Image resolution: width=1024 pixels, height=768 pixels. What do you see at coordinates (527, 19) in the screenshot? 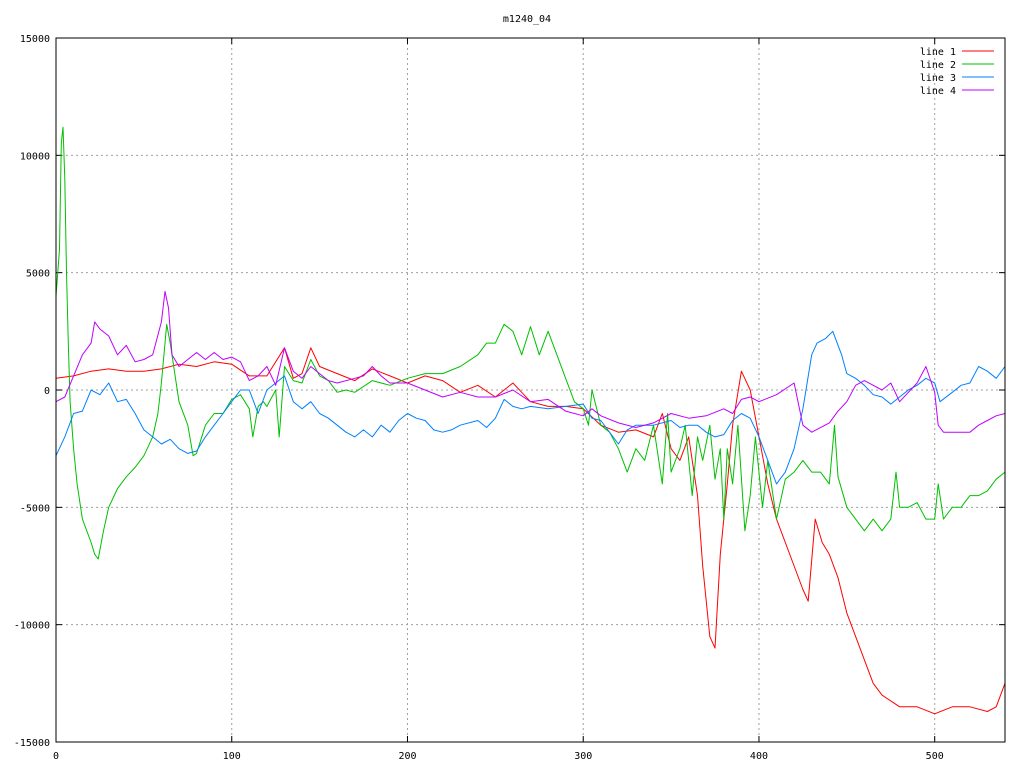
I see `chart-title: m1240_04` at bounding box center [527, 19].